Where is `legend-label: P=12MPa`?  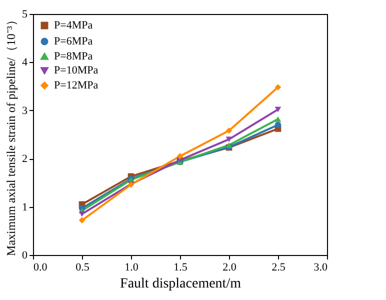 legend-label: P=12MPa is located at coordinates (76, 86).